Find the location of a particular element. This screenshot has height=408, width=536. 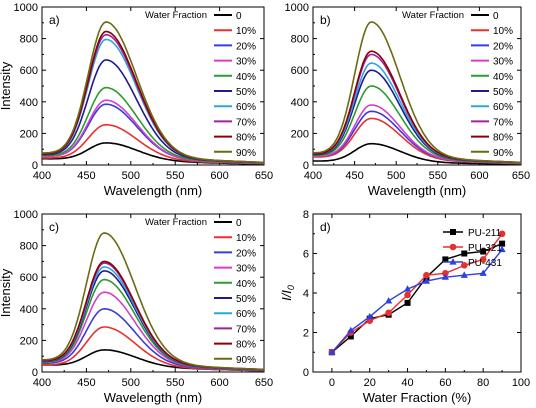

panel-label: d) is located at coordinates (325, 227).